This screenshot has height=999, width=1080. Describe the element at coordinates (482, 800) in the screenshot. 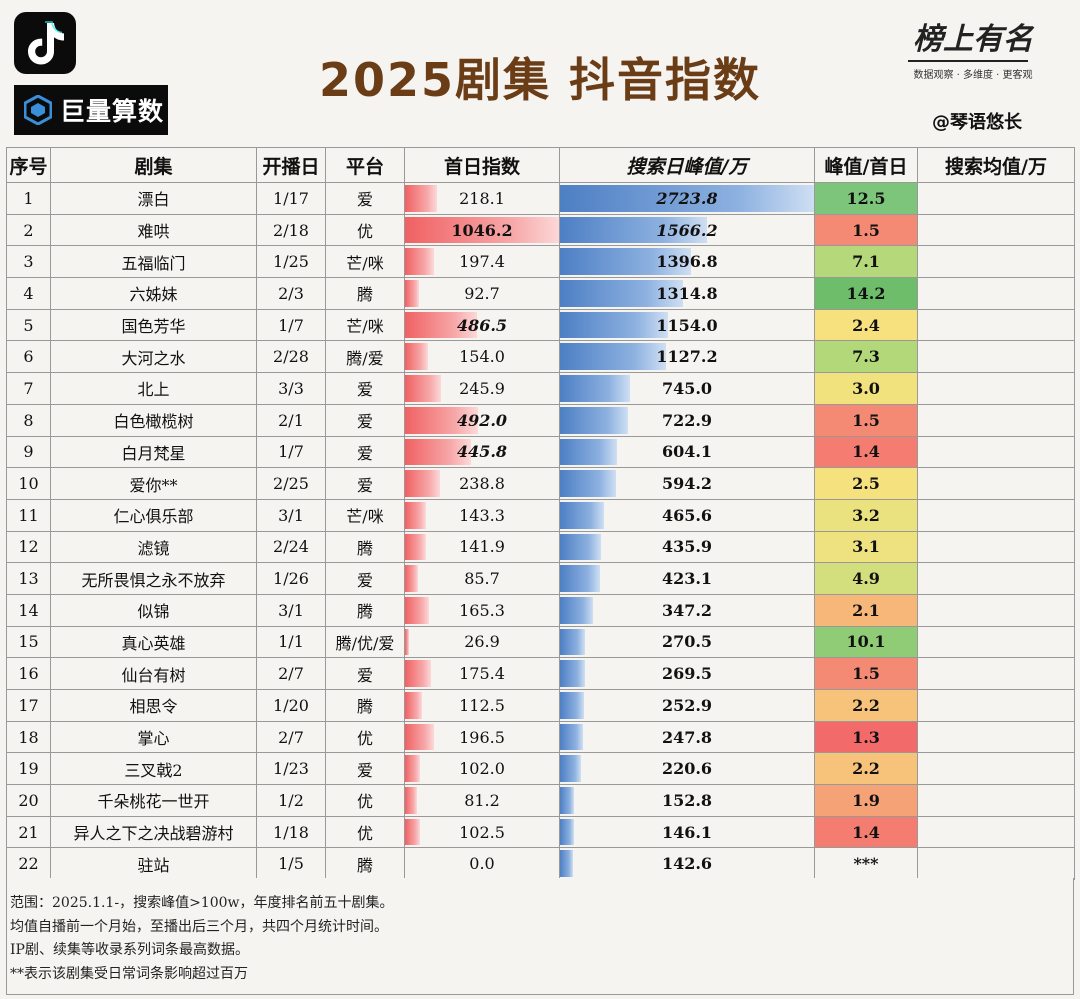

I see `first-day-value: 81.2` at that location.